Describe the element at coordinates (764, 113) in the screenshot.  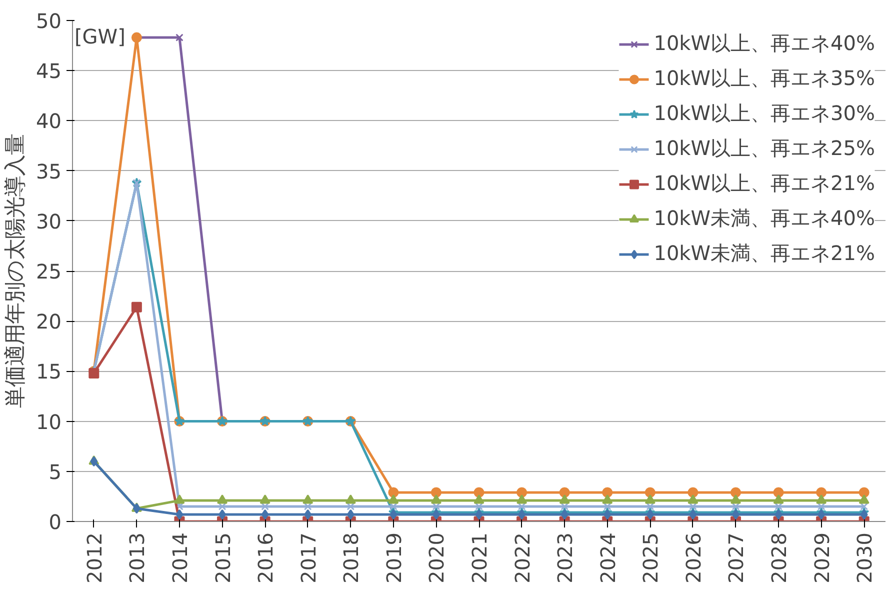
I see `legend-label: 10kW以上、再エネ30%` at that location.